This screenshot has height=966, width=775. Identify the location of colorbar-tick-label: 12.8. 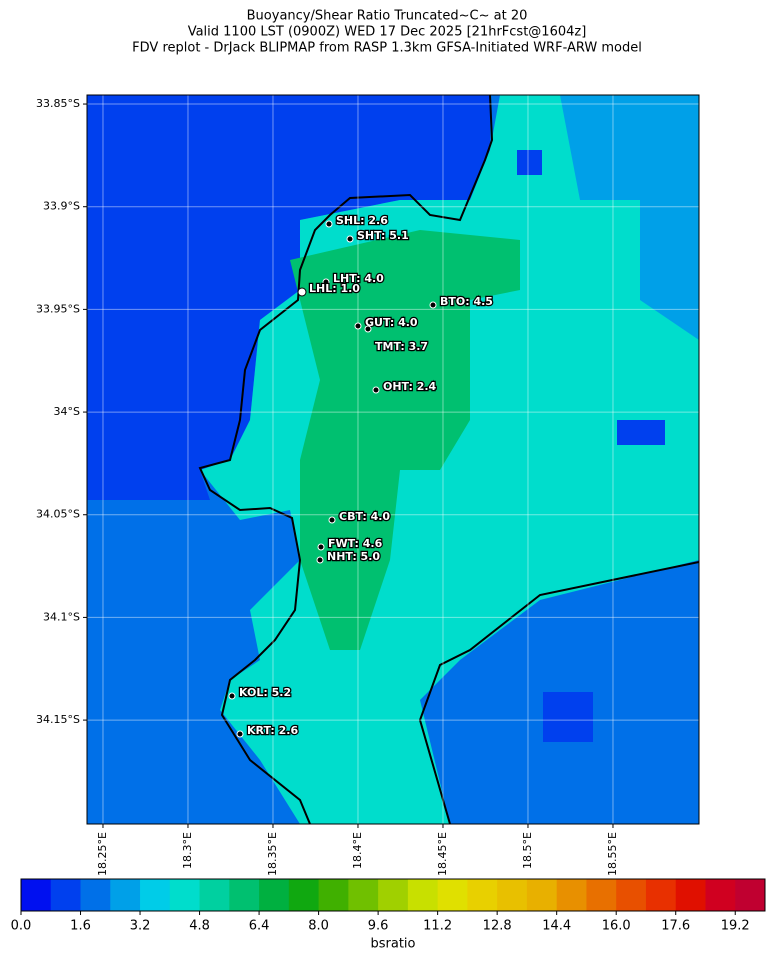
(497, 926).